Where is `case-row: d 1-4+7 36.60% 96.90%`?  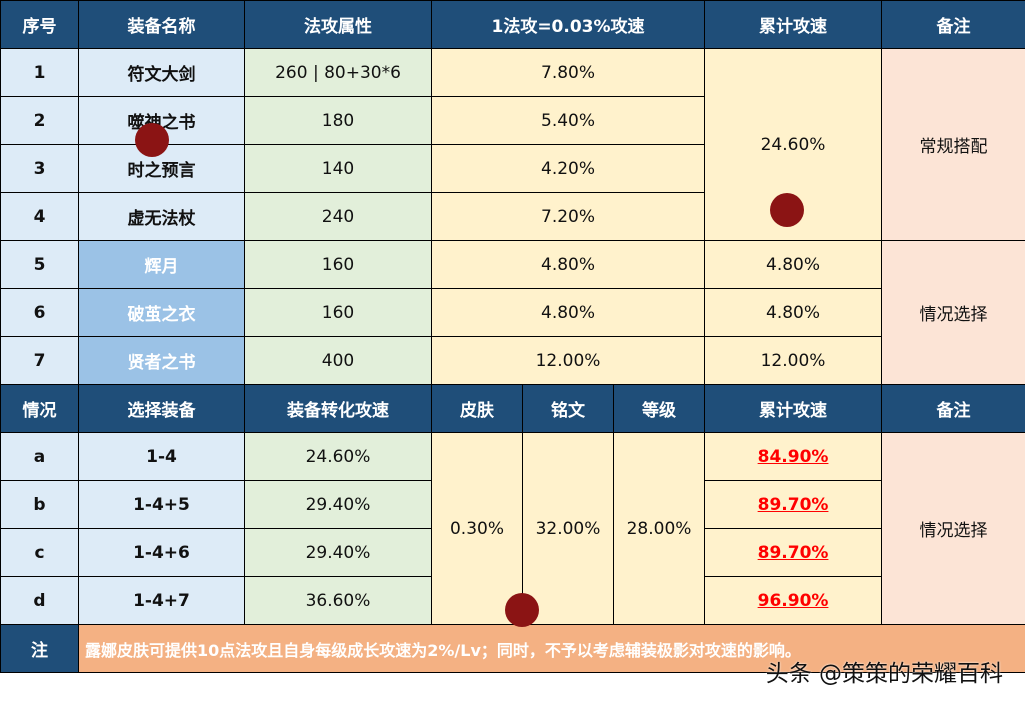
case-row: d 1-4+7 36.60% 96.90% is located at coordinates (512, 600).